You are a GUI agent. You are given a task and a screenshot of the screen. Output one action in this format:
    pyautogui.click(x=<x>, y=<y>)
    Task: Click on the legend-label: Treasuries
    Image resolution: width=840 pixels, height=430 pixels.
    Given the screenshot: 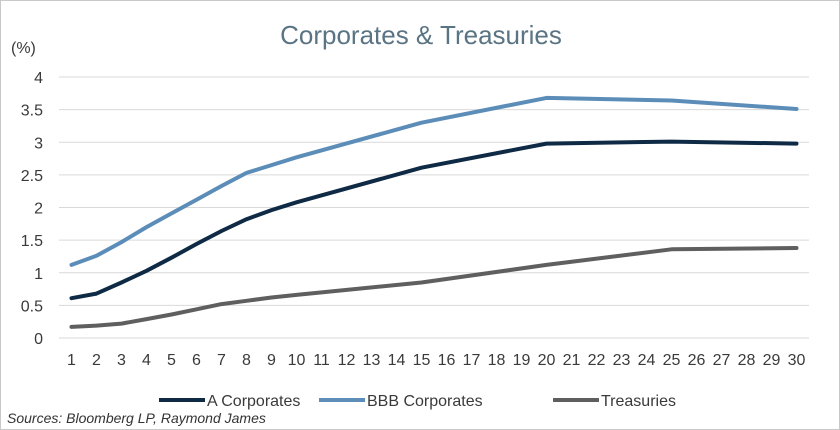 What is the action you would take?
    pyautogui.click(x=638, y=401)
    